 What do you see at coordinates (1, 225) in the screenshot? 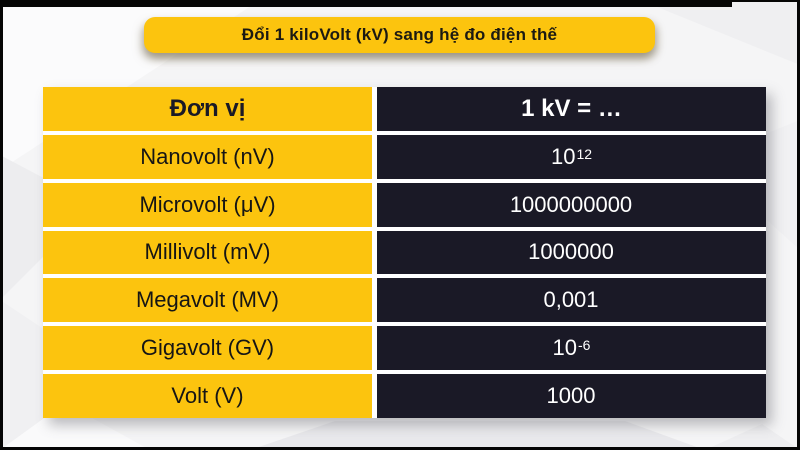
I see `frame-left` at bounding box center [1, 225].